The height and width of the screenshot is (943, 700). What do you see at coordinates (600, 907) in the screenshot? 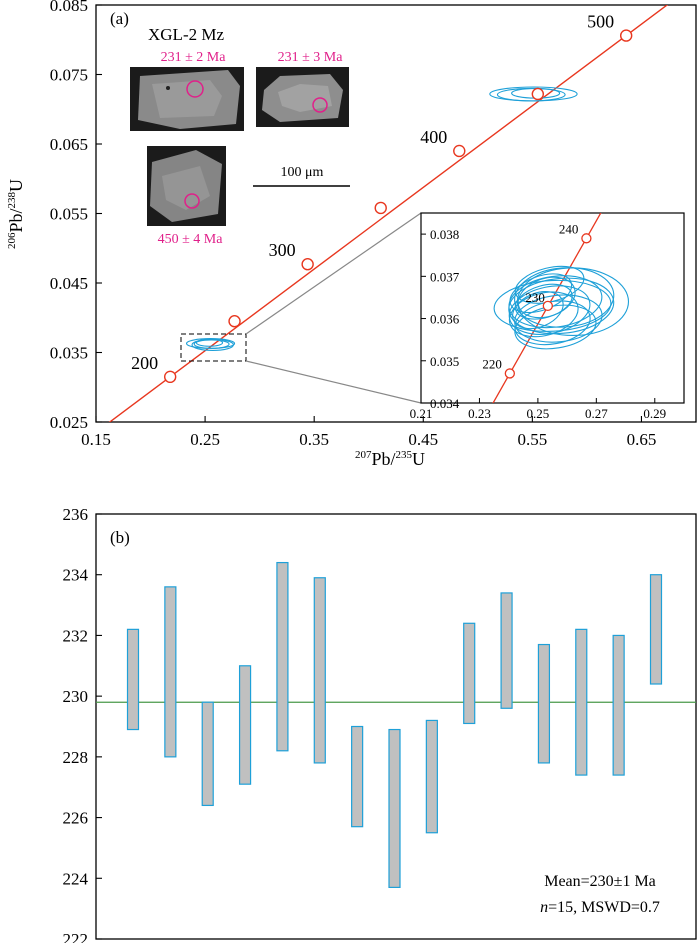
I see `mswd-stat: n=15, MSWD=0.7` at bounding box center [600, 907].